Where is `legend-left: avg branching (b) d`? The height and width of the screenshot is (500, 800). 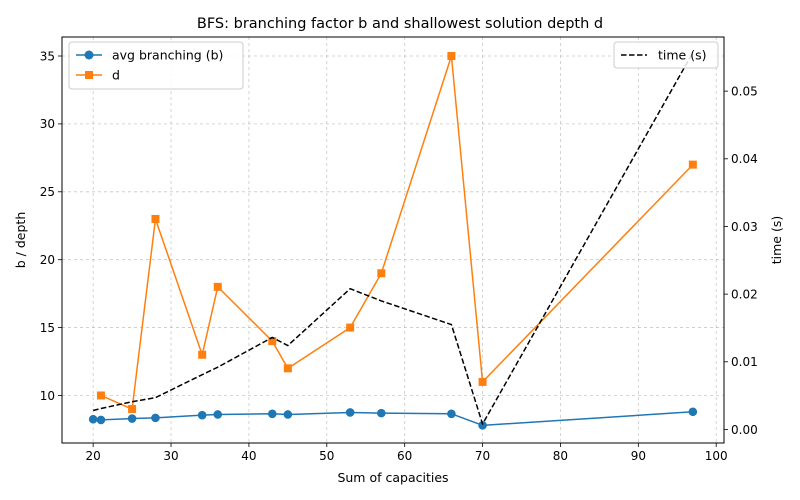
legend-left: avg branching (b) d is located at coordinates (156, 65).